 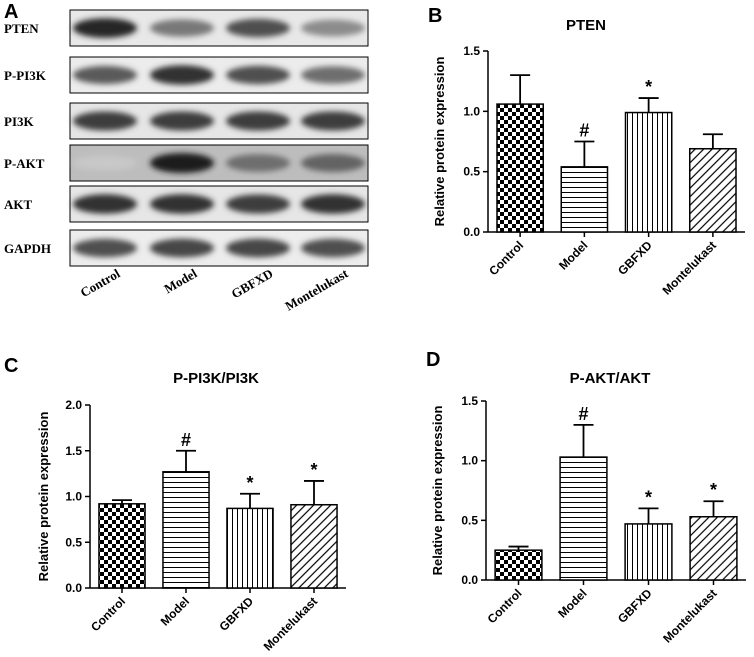 I want to click on blot-row: AKT, so click(x=186, y=204).